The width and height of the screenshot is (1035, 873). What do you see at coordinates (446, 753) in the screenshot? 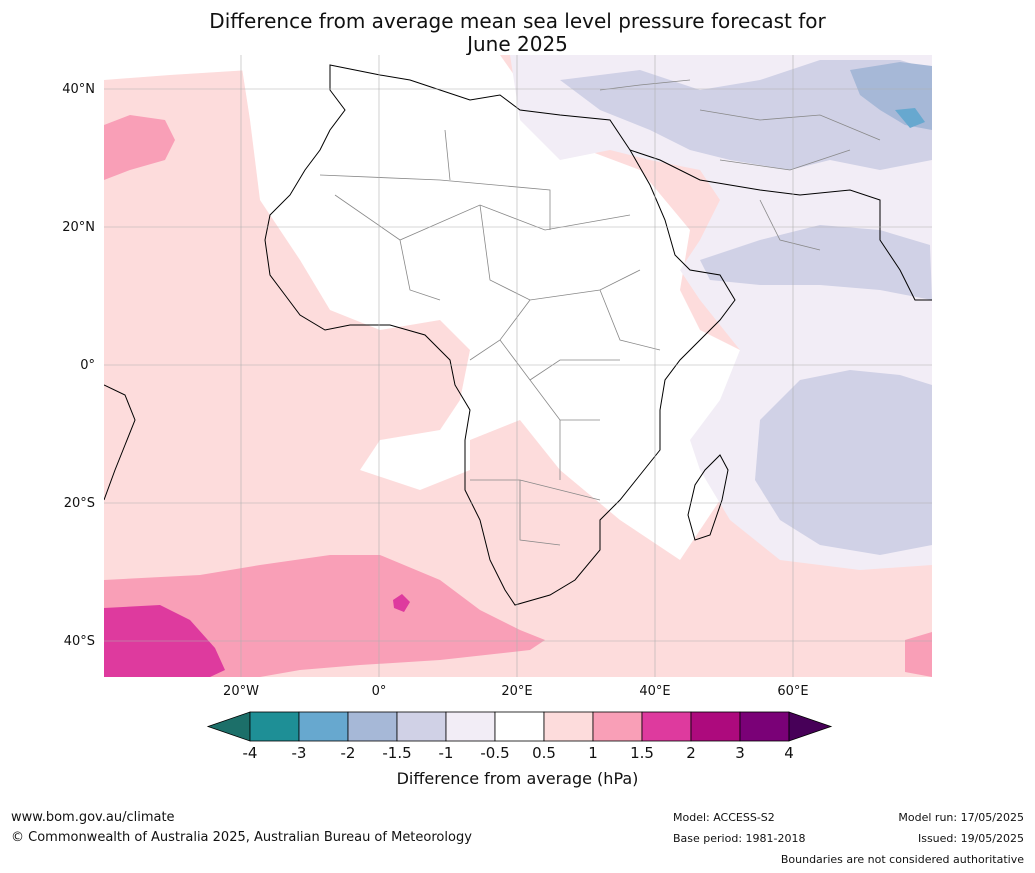
I see `colorbar-tick-label: -1` at bounding box center [446, 753].